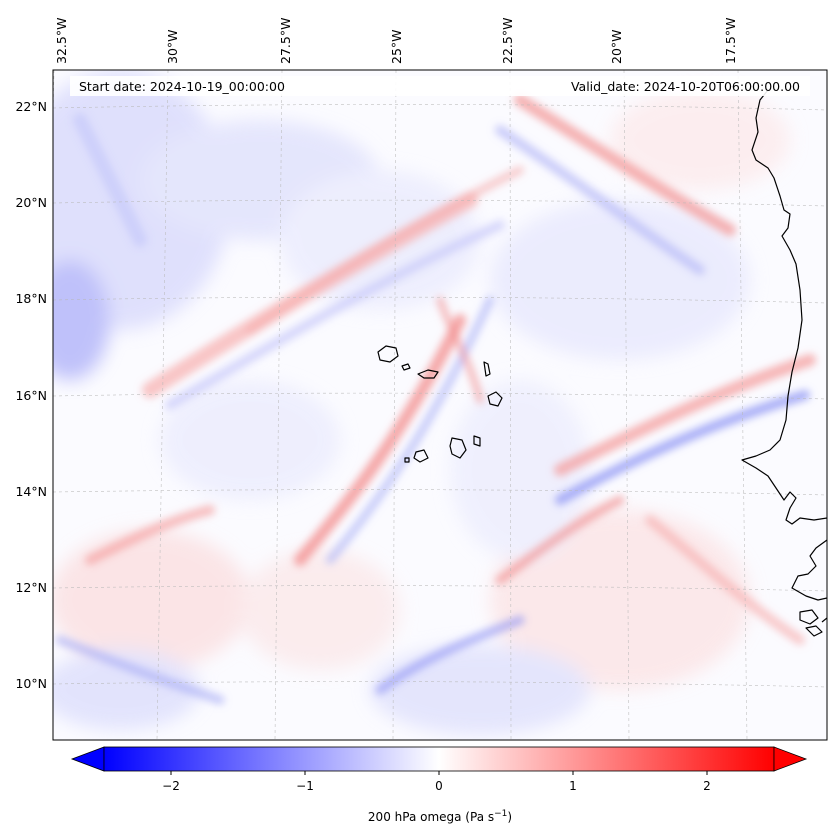  What do you see at coordinates (440, 588) in the screenshot?
I see `parallel-12n` at bounding box center [440, 588].